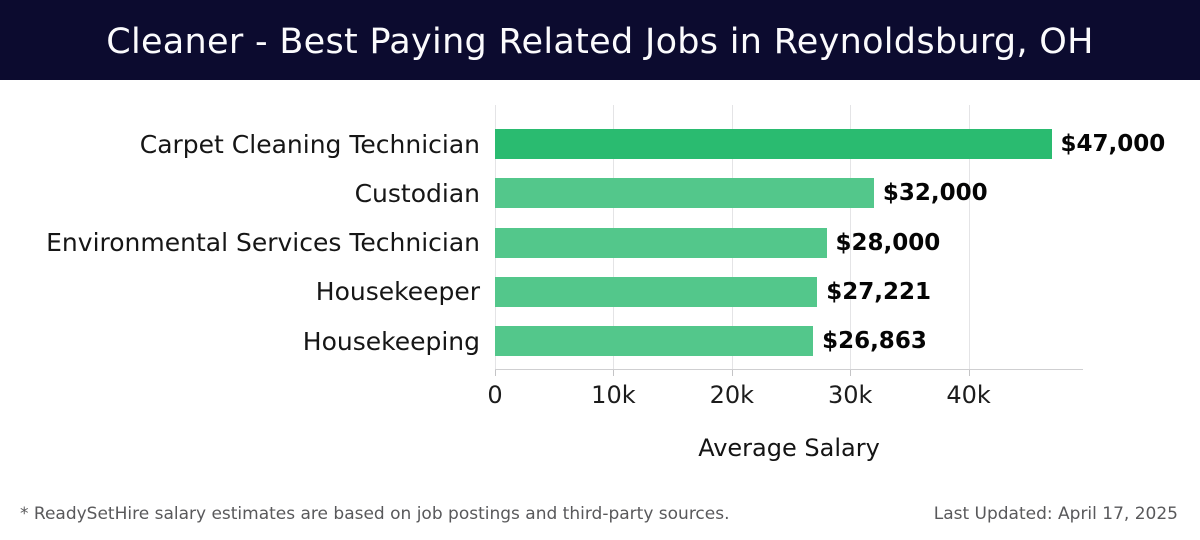  I want to click on value-label: $32,000, so click(935, 193).